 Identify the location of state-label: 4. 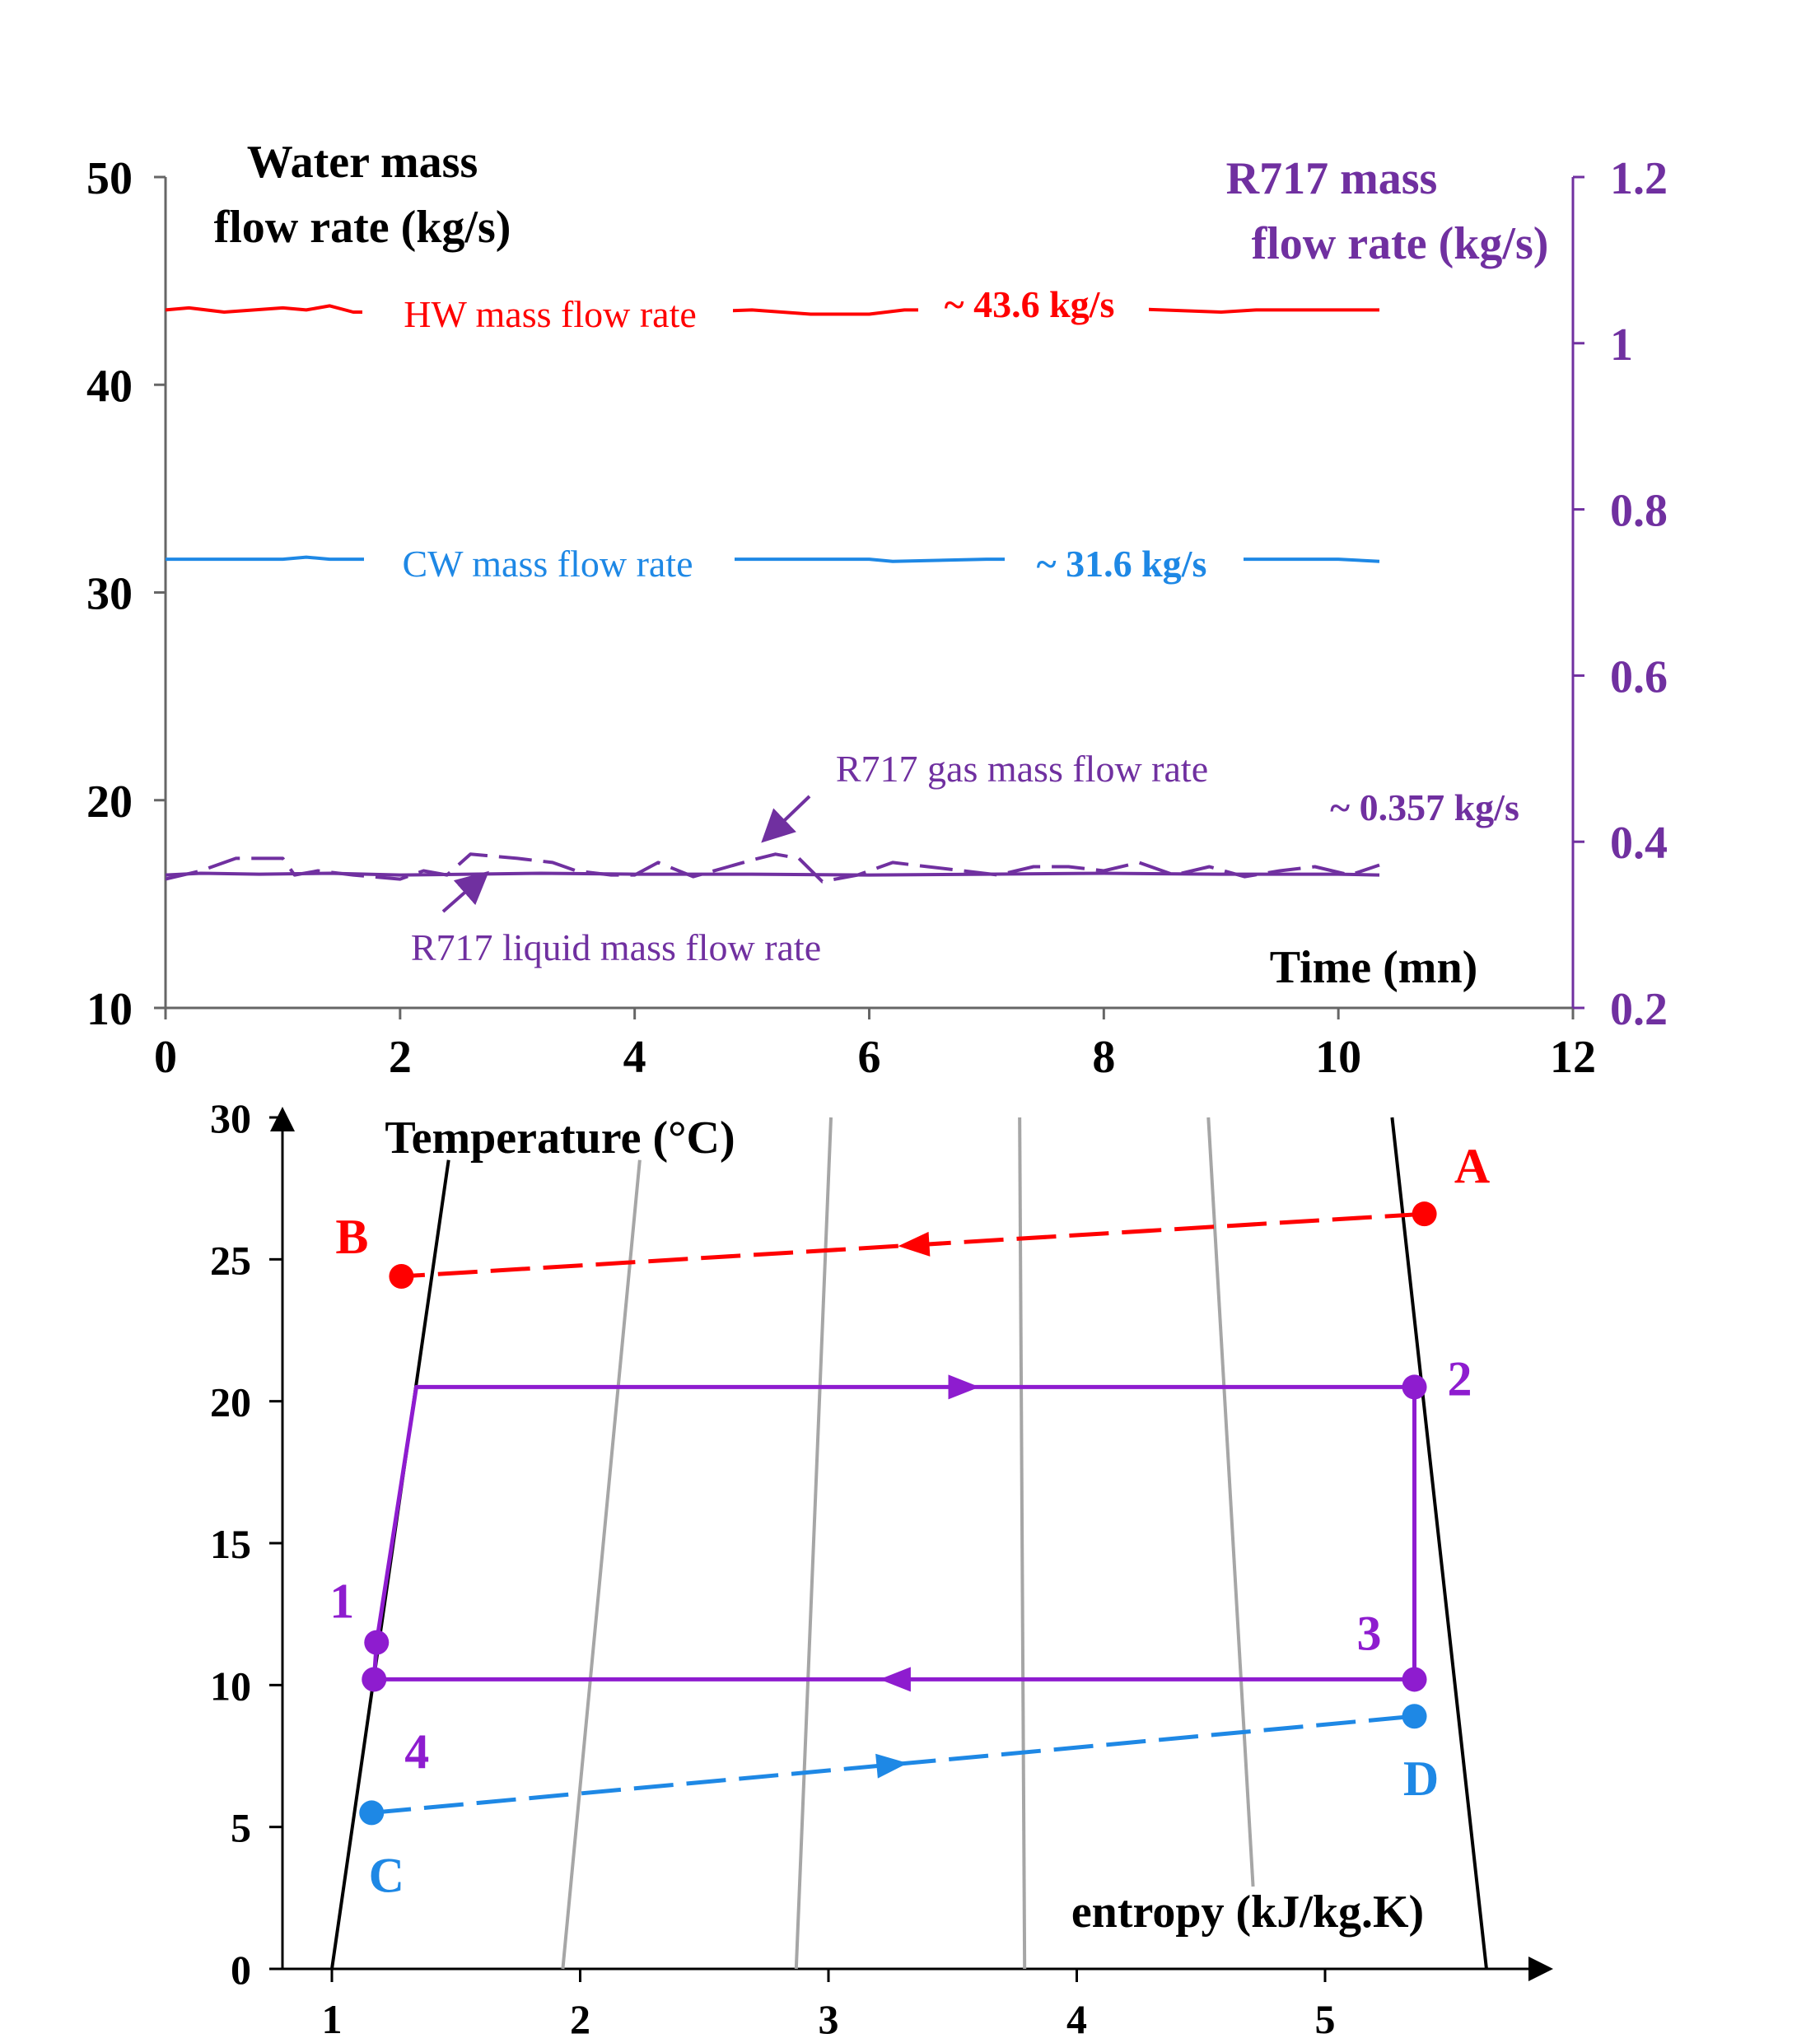
(416, 1751).